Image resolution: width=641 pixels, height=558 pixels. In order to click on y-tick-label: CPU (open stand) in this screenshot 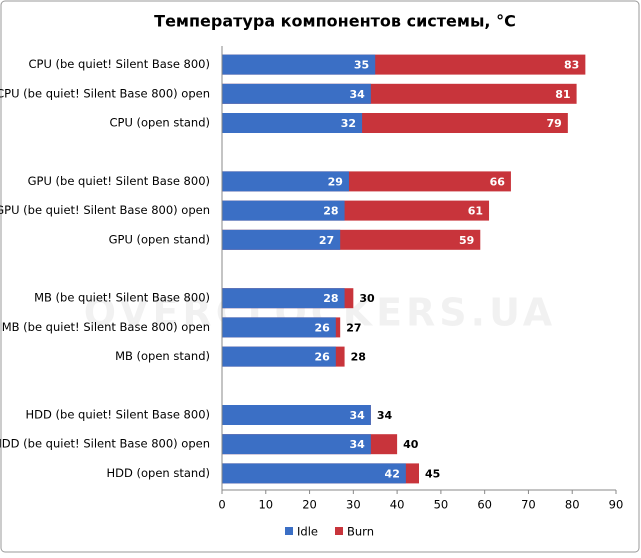, I will do `click(159, 123)`.